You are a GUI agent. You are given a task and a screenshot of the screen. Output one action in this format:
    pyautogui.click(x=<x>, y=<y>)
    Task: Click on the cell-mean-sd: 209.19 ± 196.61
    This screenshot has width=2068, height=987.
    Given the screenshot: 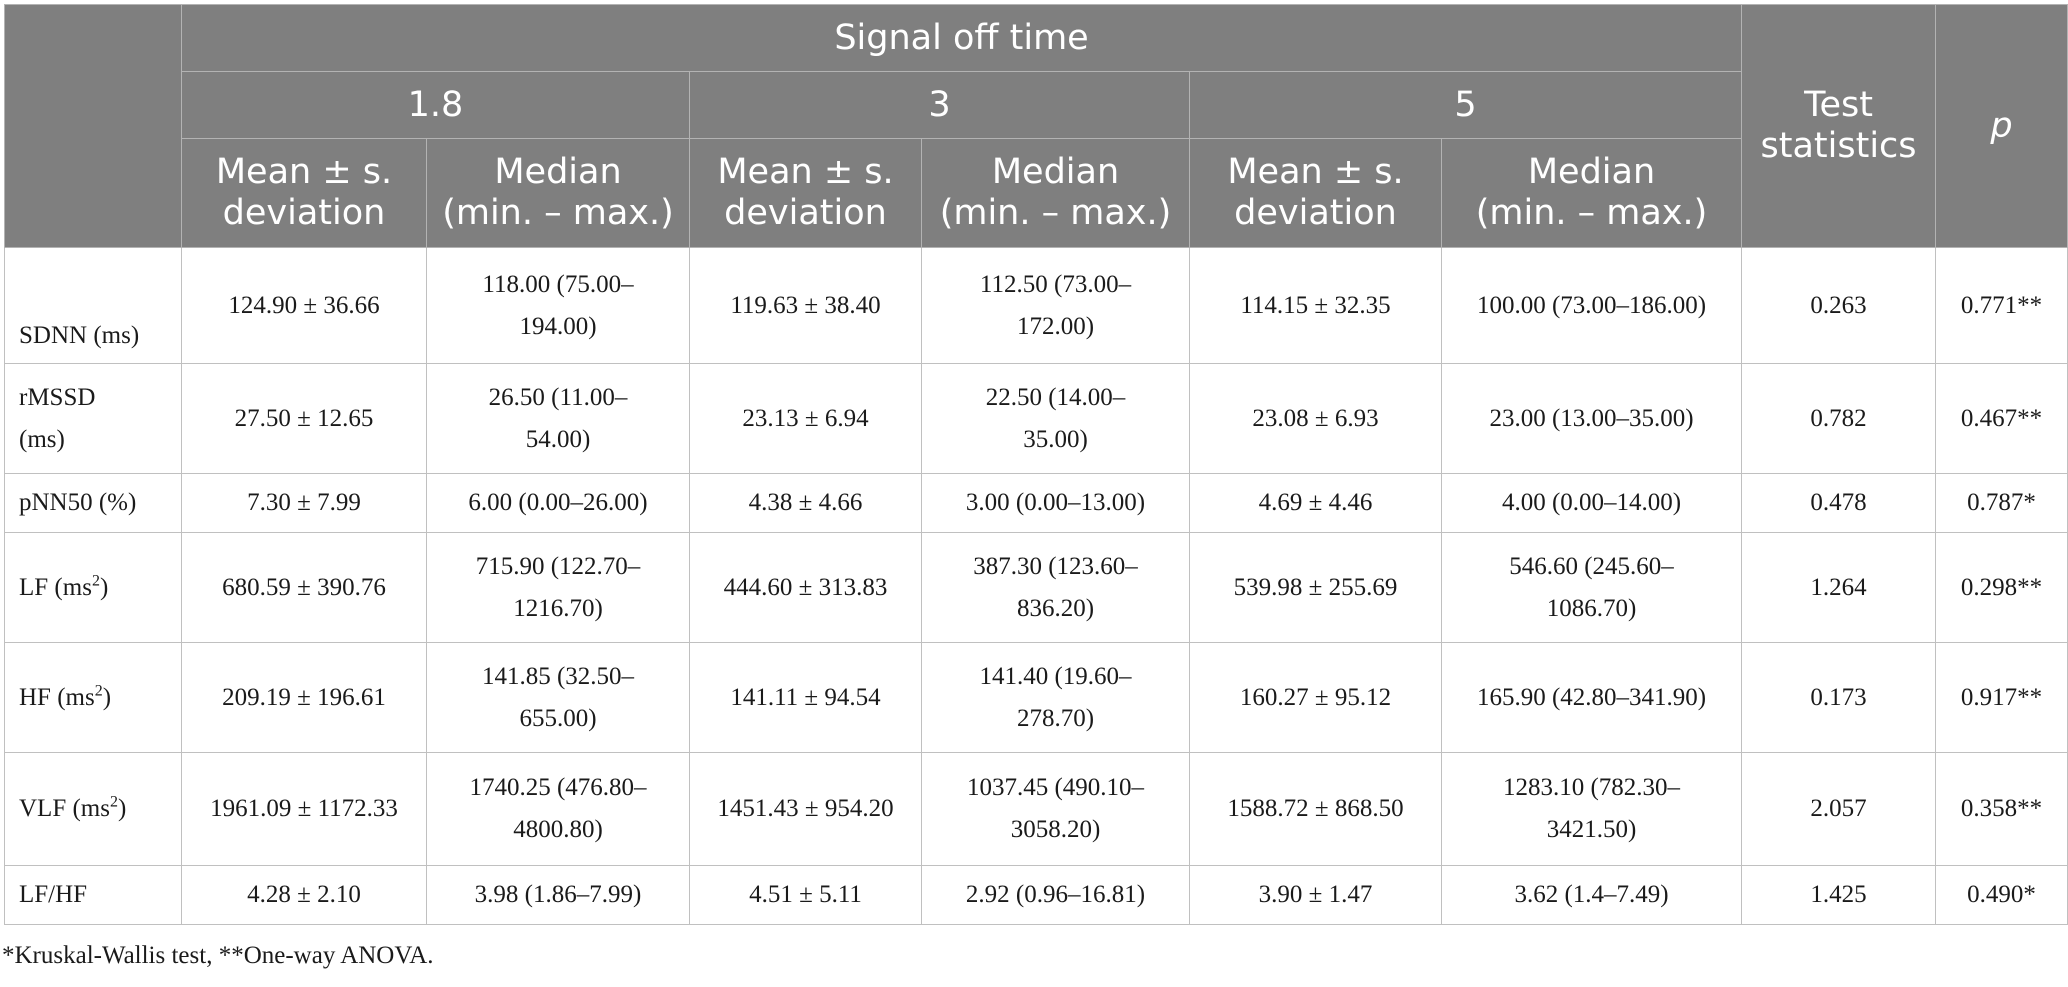 What is the action you would take?
    pyautogui.click(x=304, y=697)
    